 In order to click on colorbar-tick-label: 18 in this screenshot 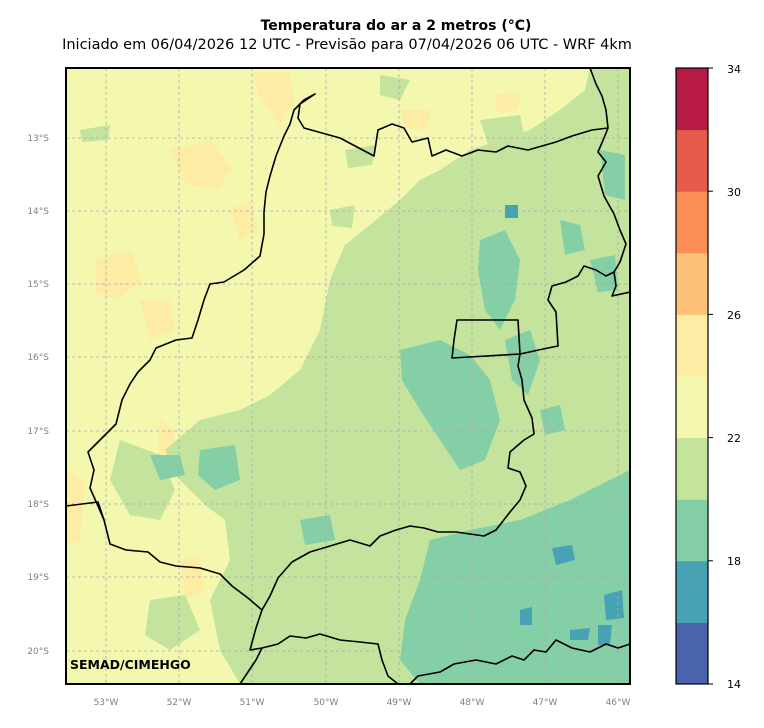, I will do `click(734, 561)`.